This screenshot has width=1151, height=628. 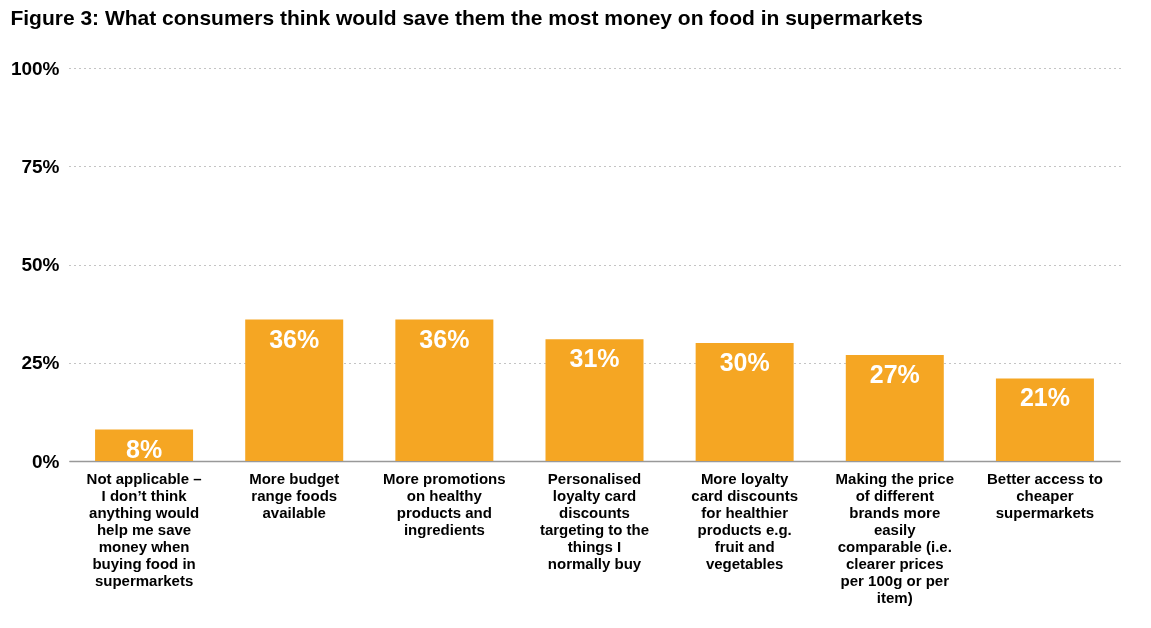 I want to click on x-tick-label: Personalised loyalty card discounts targeting to the things I normally buy, so click(x=594, y=520).